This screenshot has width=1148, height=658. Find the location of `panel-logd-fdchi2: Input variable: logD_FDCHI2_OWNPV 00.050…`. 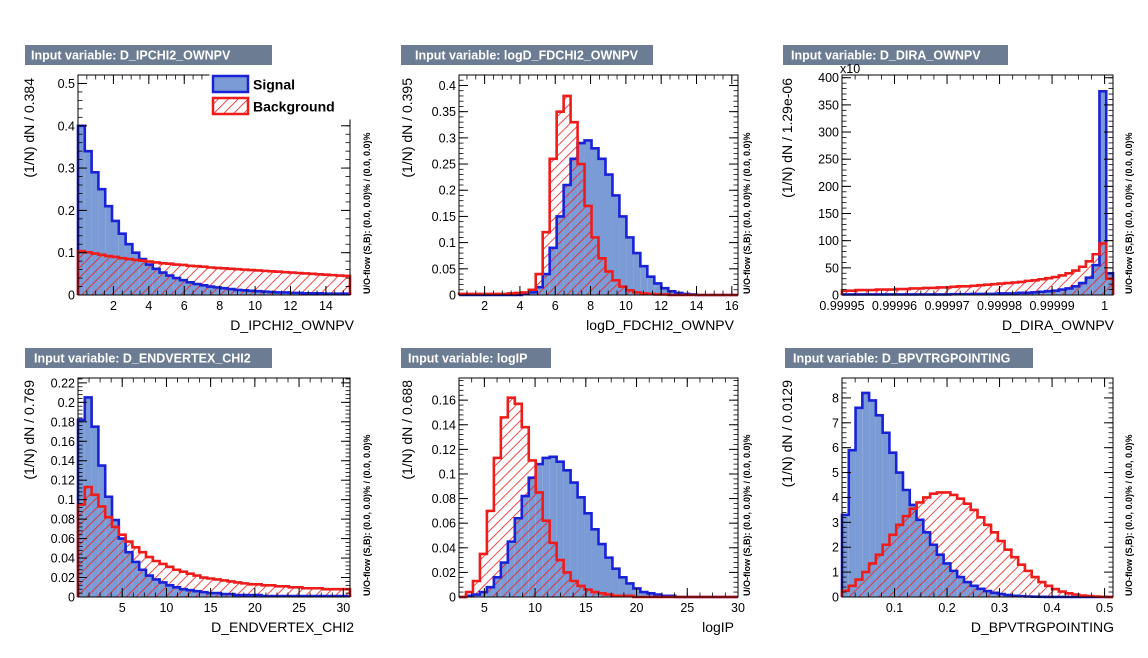

panel-logd-fdchi2: Input variable: logD_FDCHI2_OWNPV 00.050… is located at coordinates (575, 189).